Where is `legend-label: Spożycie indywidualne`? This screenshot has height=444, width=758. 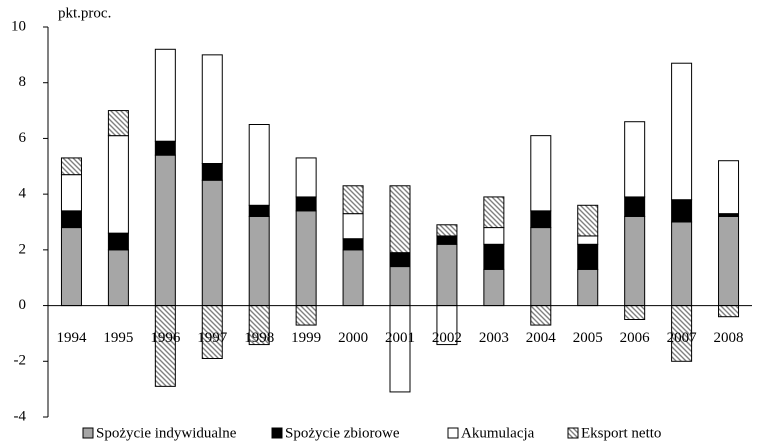 legend-label: Spożycie indywidualne is located at coordinates (166, 433).